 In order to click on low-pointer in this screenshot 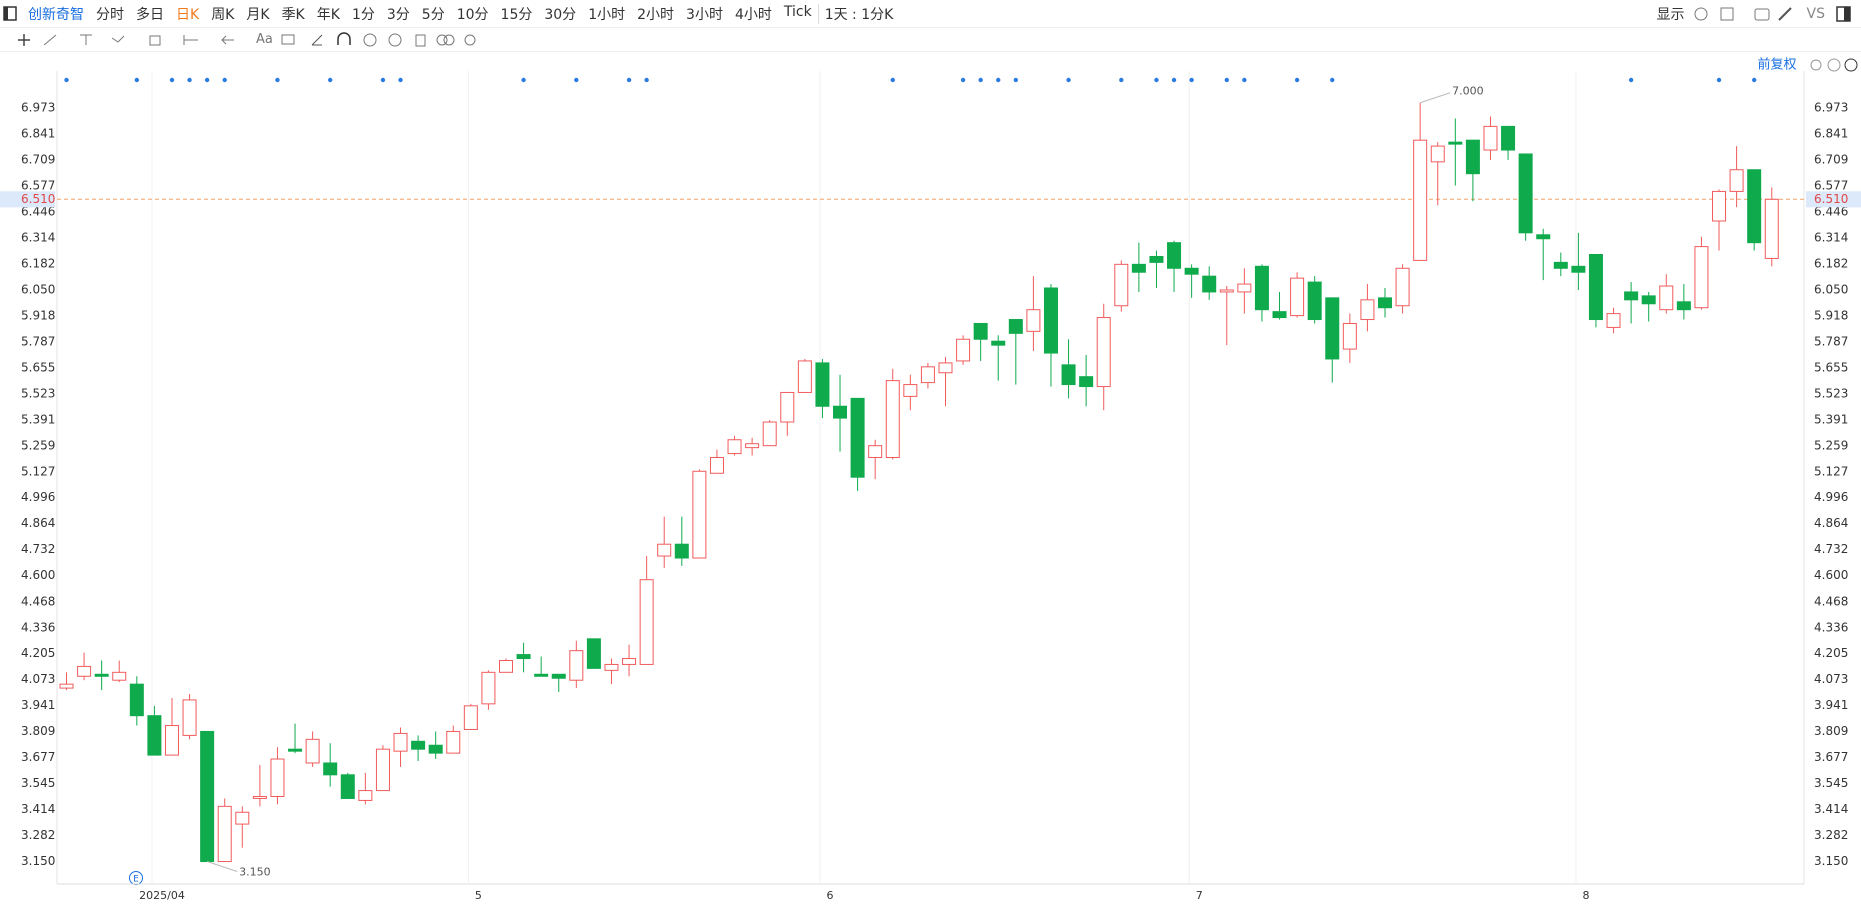, I will do `click(222, 867)`.